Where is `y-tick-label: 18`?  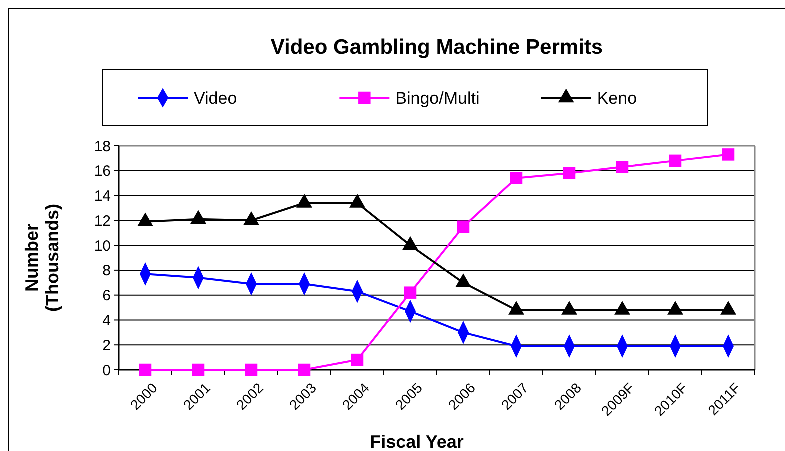 y-tick-label: 18 is located at coordinates (102, 147).